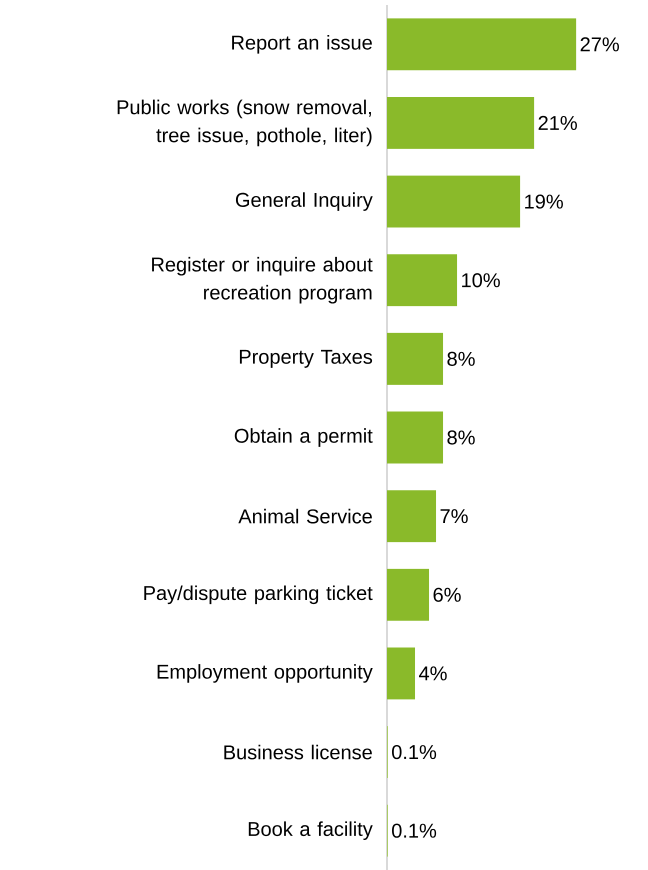 The width and height of the screenshot is (648, 870). What do you see at coordinates (481, 280) in the screenshot?
I see `data-label: 10%` at bounding box center [481, 280].